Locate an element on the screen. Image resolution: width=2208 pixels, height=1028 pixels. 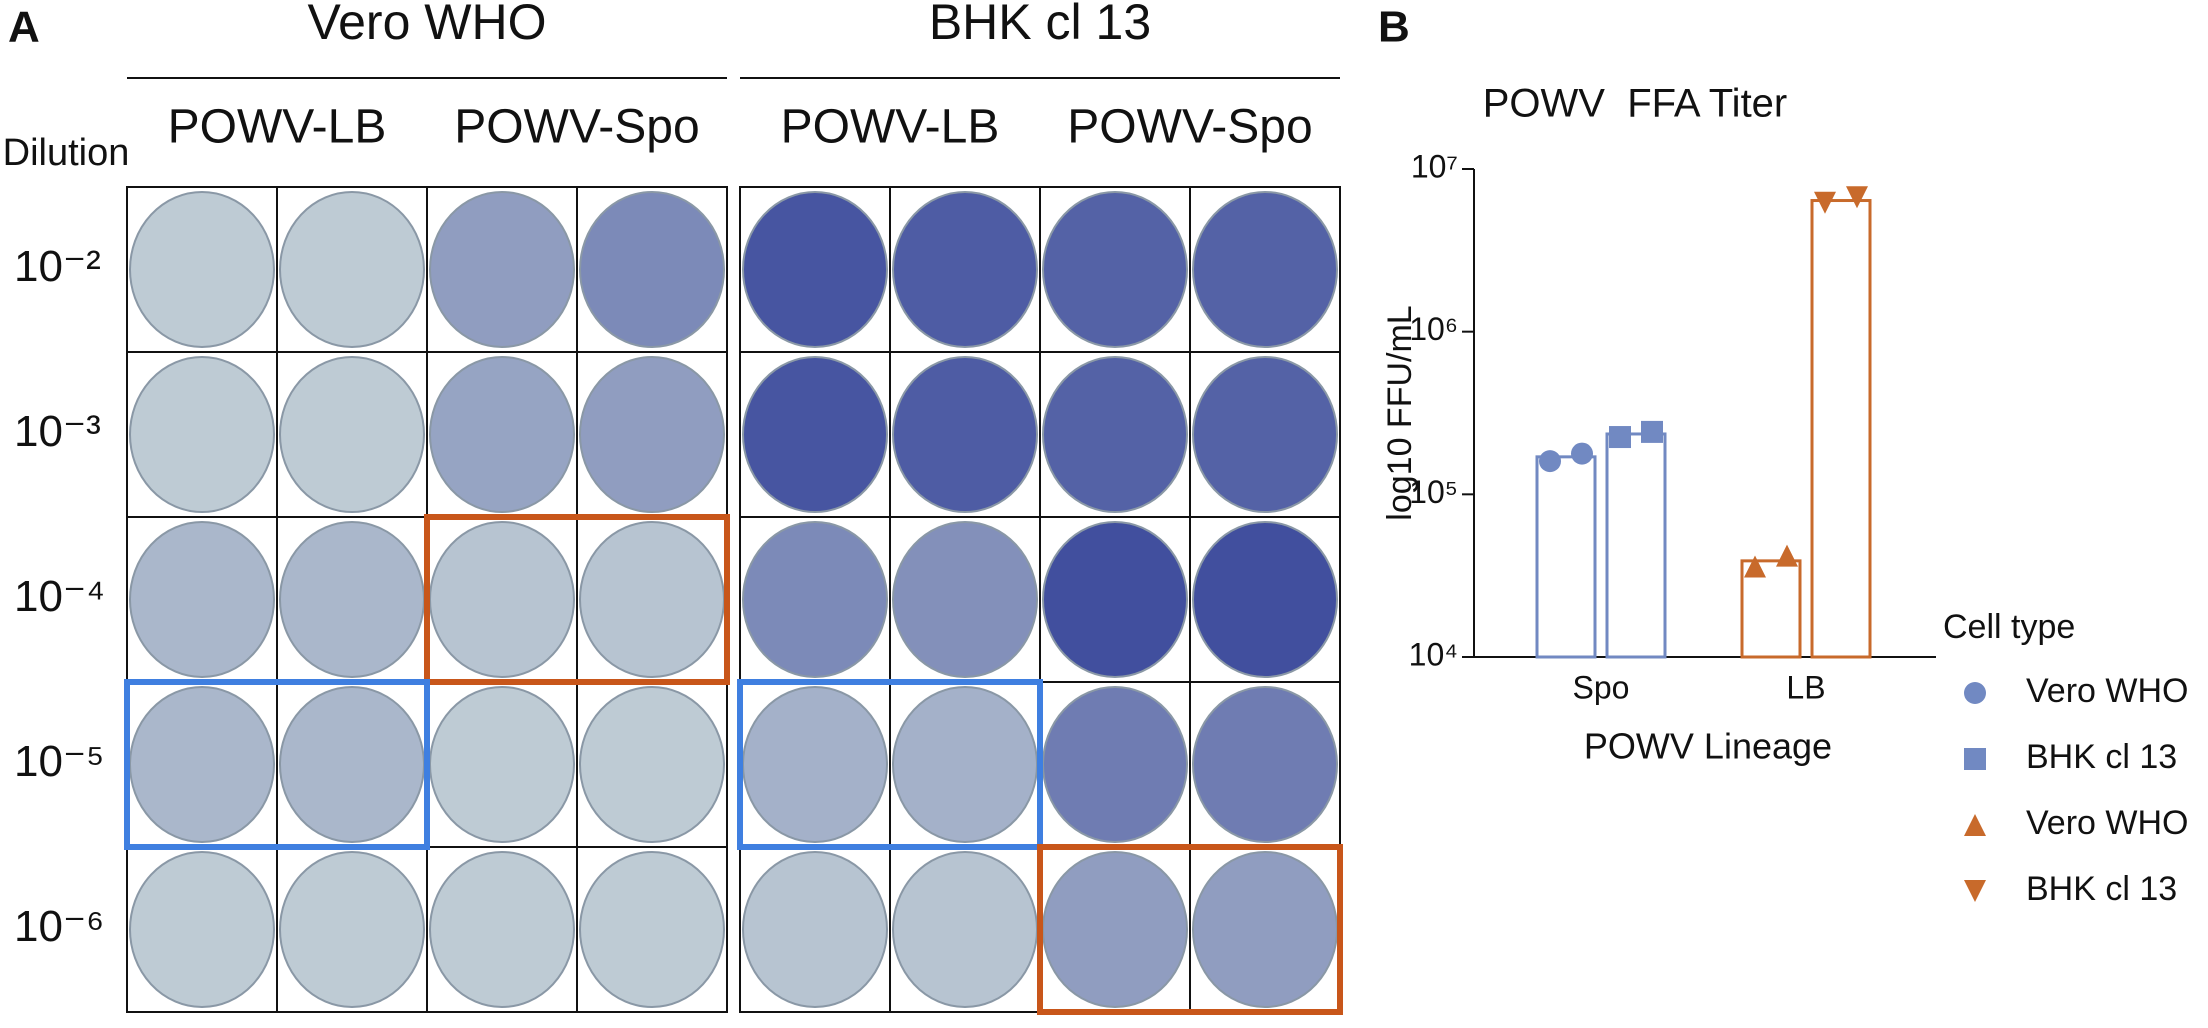
group-title: Vero WHO is located at coordinates (427, 25).